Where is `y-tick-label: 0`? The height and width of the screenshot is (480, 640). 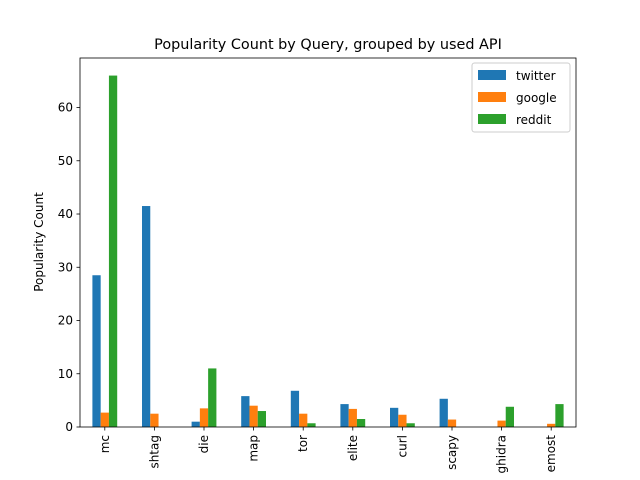 y-tick-label: 0 is located at coordinates (69, 427).